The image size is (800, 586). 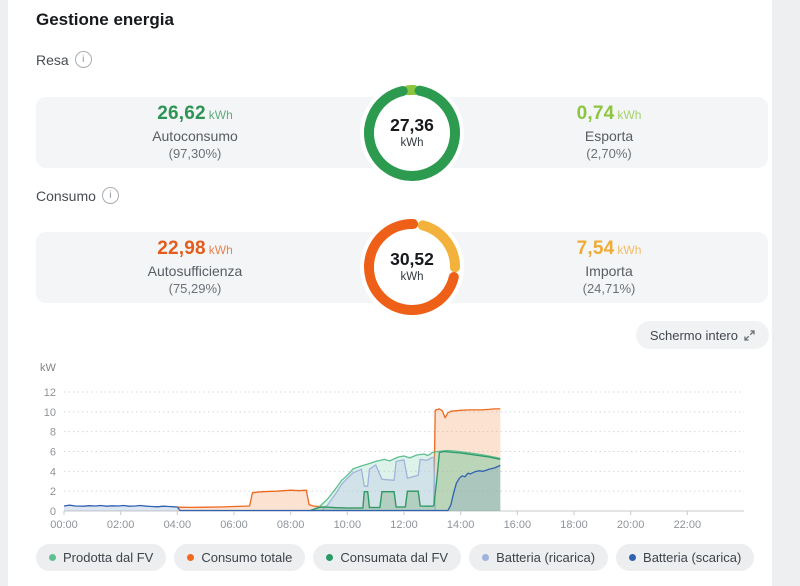 I want to click on y-tick-label: 4, so click(x=53, y=472).